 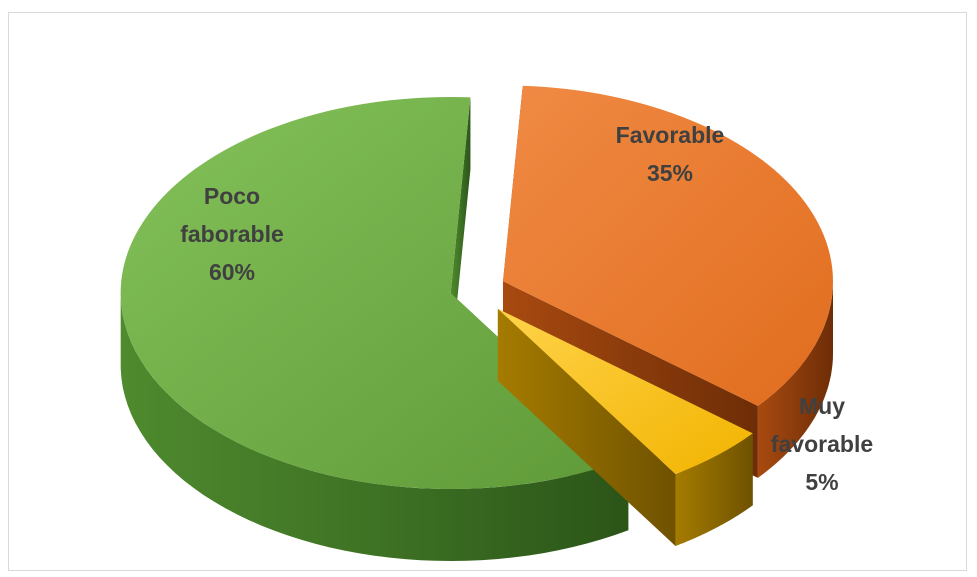 I want to click on data-label-favorable: Favorable 35%, so click(x=670, y=154).